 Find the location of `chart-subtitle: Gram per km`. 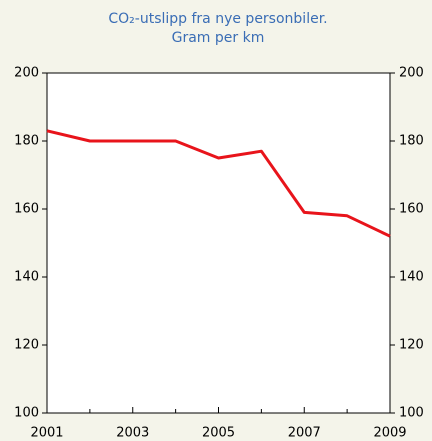

chart-subtitle: Gram per km is located at coordinates (218, 38).